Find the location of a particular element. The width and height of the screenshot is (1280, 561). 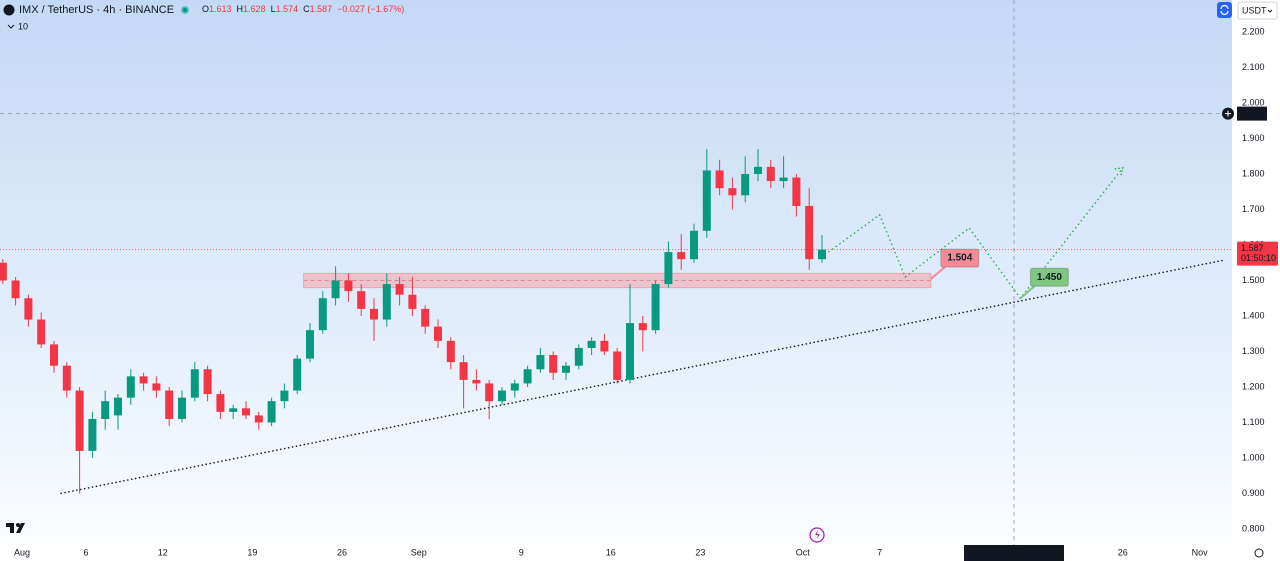

sync-button is located at coordinates (1224, 10).